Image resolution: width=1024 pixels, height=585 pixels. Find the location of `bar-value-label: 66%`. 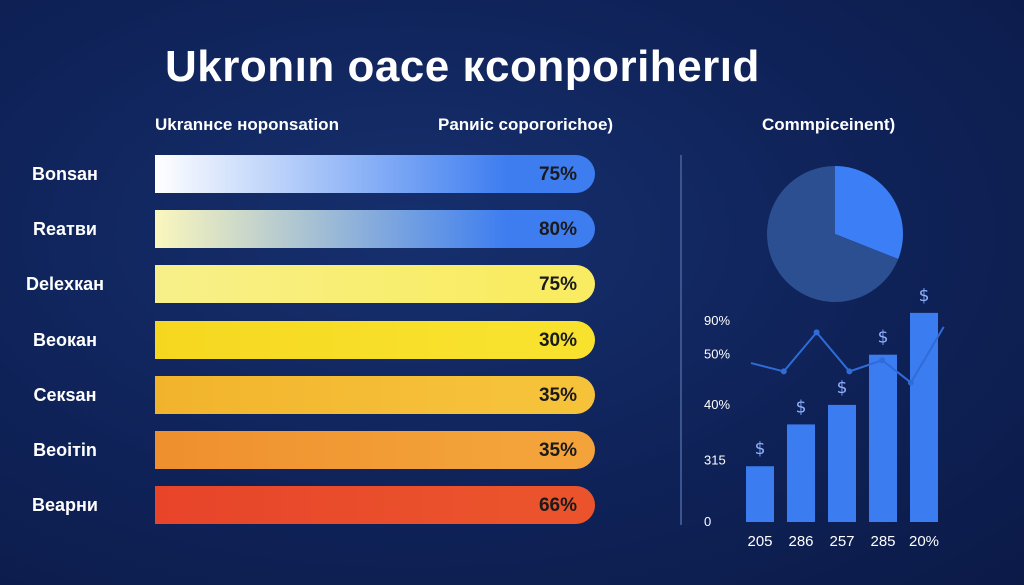

bar-value-label: 66% is located at coordinates (557, 506).